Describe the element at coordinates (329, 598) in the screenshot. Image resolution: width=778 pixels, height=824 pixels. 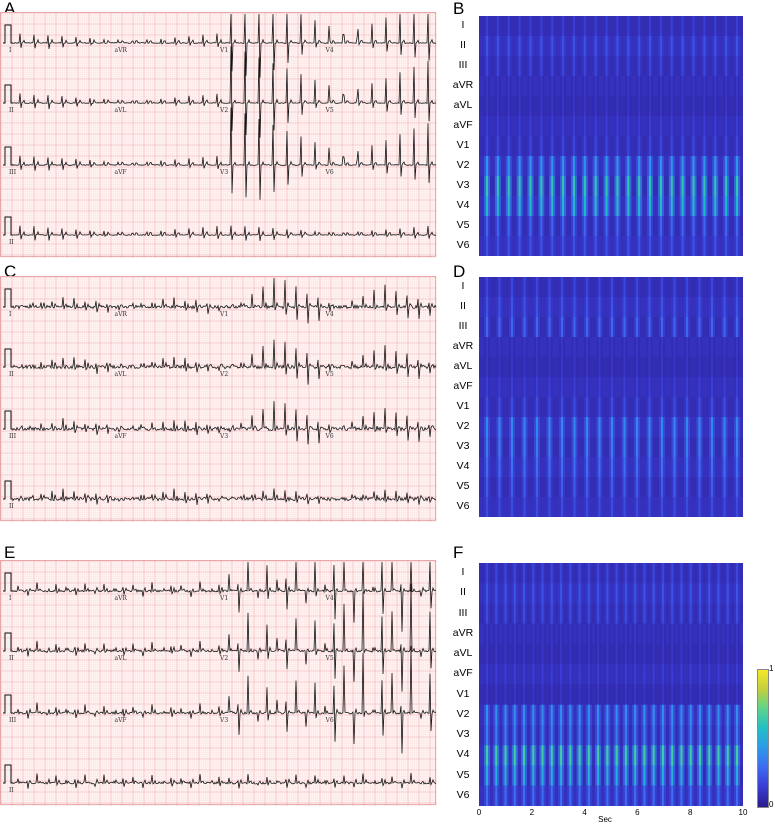
I see `ecg-lead-tag: V4` at that location.